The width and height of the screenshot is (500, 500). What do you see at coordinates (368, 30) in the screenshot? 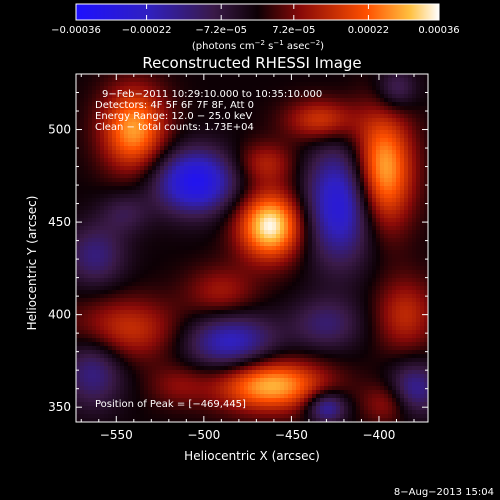
I see `colorbar-tick-label: 0.00022` at bounding box center [368, 30].